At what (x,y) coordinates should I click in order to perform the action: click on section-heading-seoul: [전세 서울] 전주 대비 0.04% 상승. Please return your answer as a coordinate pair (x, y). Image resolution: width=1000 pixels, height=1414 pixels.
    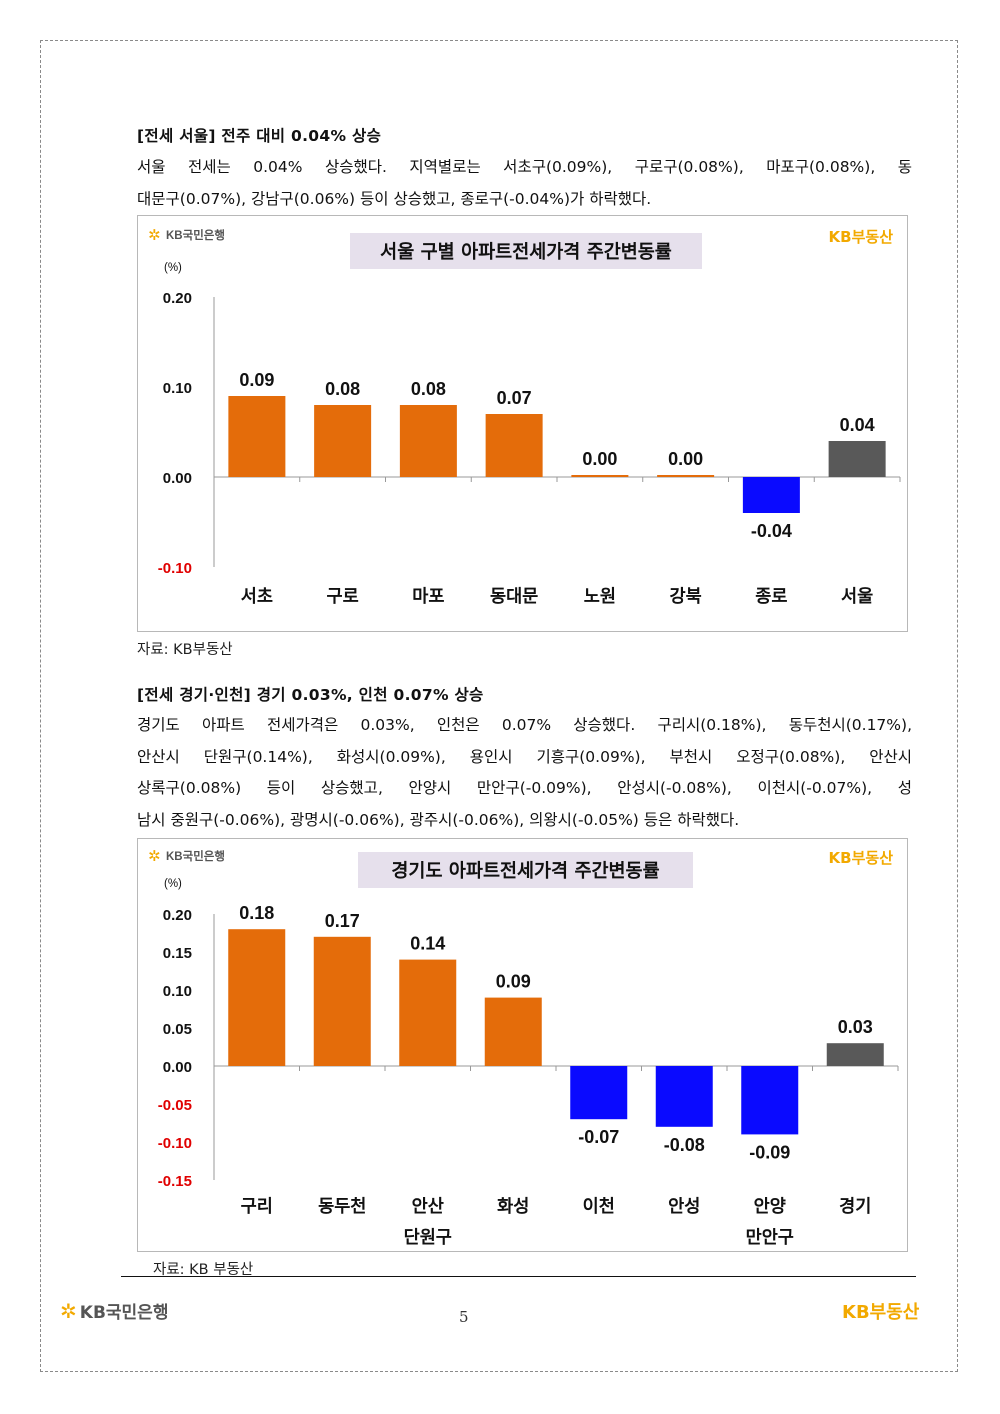
    Looking at the image, I should click on (259, 136).